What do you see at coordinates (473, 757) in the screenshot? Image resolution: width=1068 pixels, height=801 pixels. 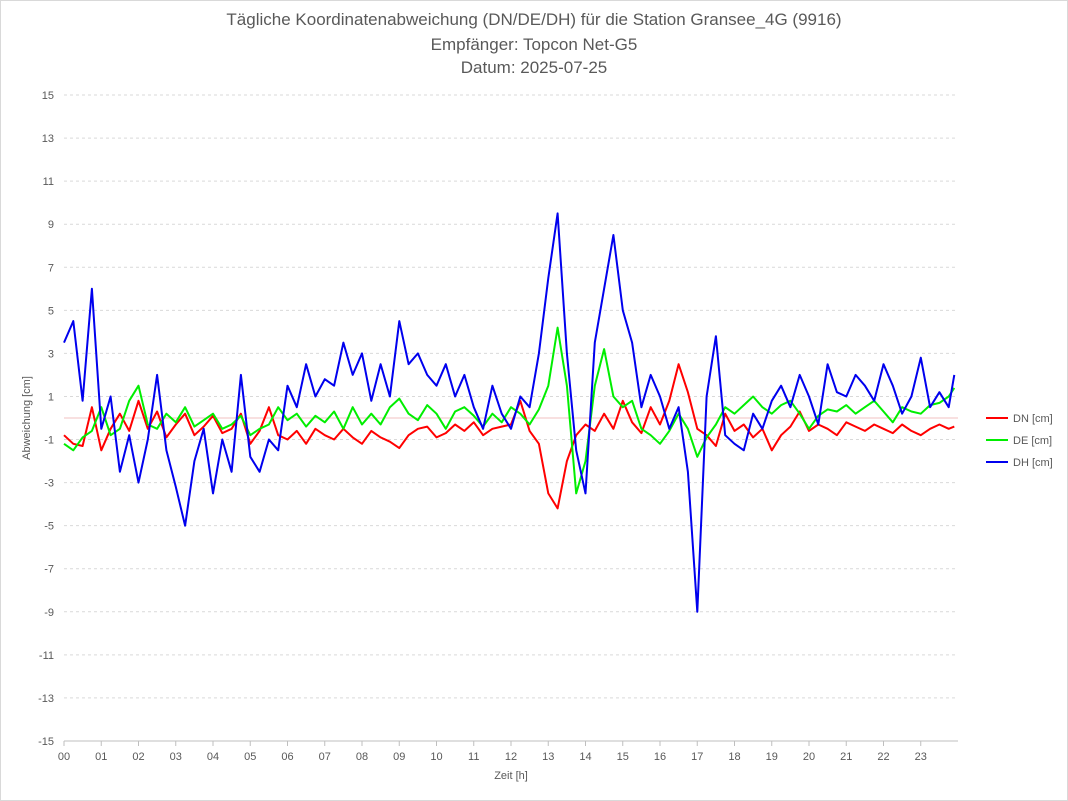 I see `x-tick-label: 11` at bounding box center [473, 757].